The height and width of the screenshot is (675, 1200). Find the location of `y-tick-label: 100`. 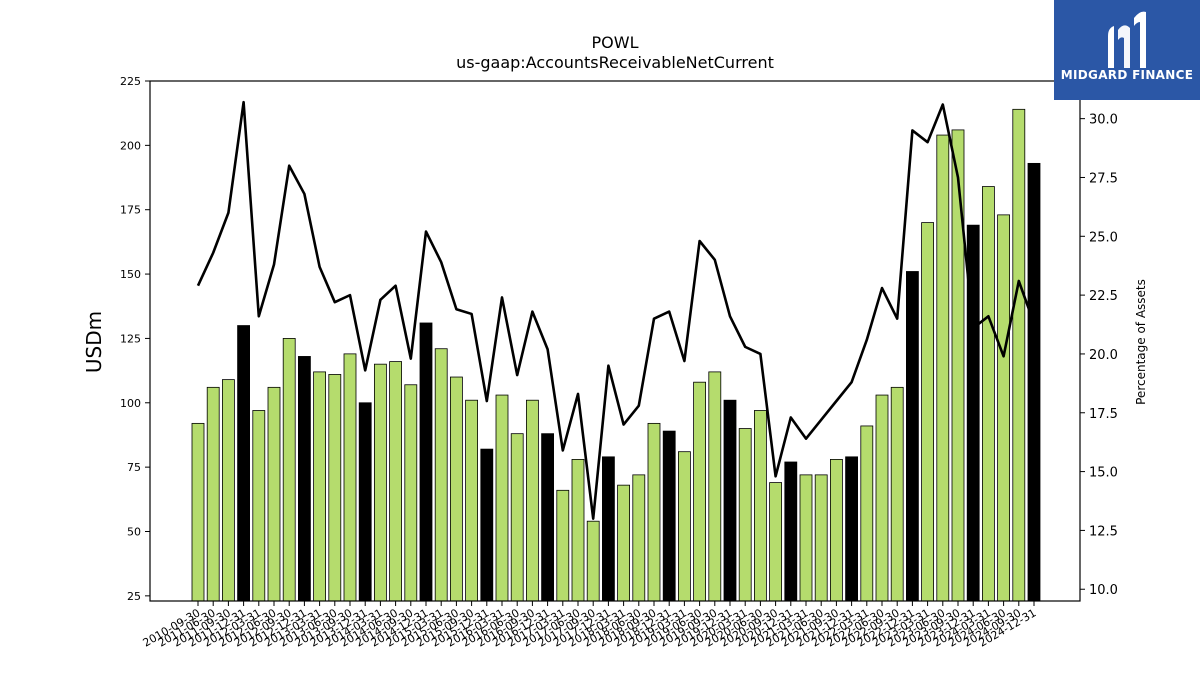

y-tick-label: 100 is located at coordinates (130, 403).